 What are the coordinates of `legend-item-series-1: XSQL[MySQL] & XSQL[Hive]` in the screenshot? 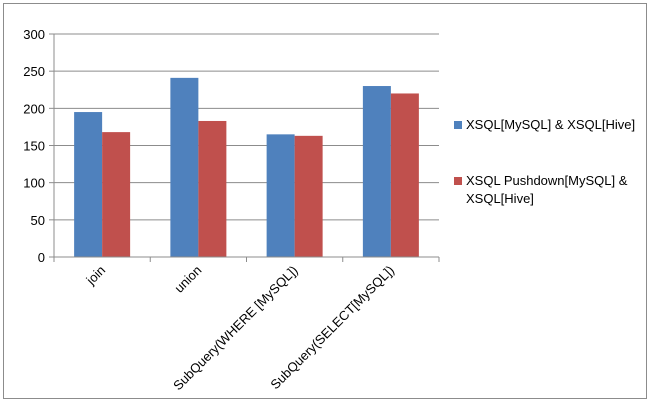 It's located at (549, 125).